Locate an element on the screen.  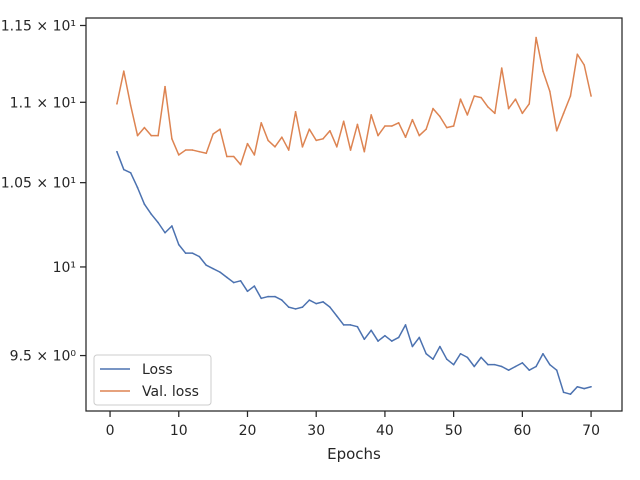
x-tick-label: 0 is located at coordinates (110, 431).